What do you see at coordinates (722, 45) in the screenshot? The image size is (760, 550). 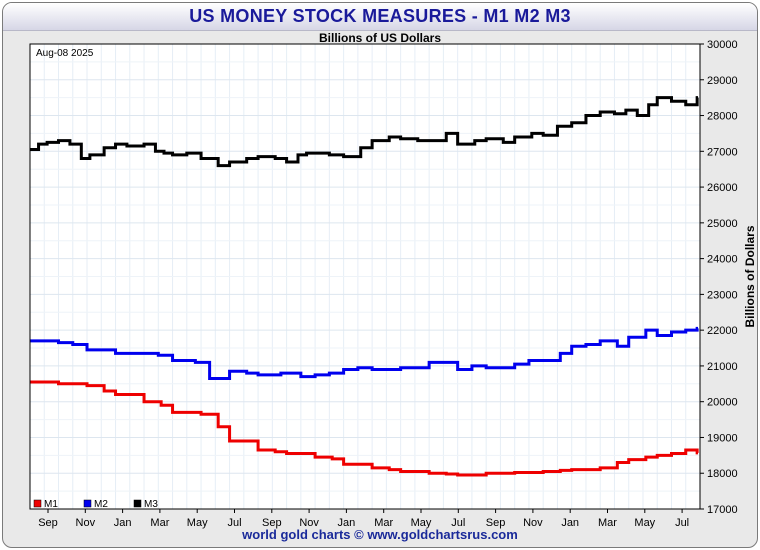 I see `y-tick-label: 30000` at bounding box center [722, 45].